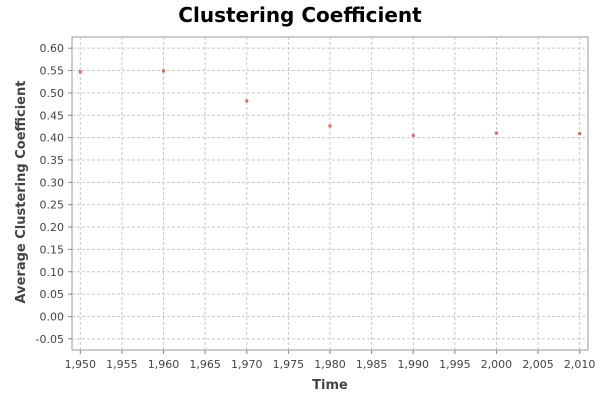 This screenshot has height=400, width=600. Describe the element at coordinates (372, 364) in the screenshot. I see `x-tick-label: 1,985` at that location.